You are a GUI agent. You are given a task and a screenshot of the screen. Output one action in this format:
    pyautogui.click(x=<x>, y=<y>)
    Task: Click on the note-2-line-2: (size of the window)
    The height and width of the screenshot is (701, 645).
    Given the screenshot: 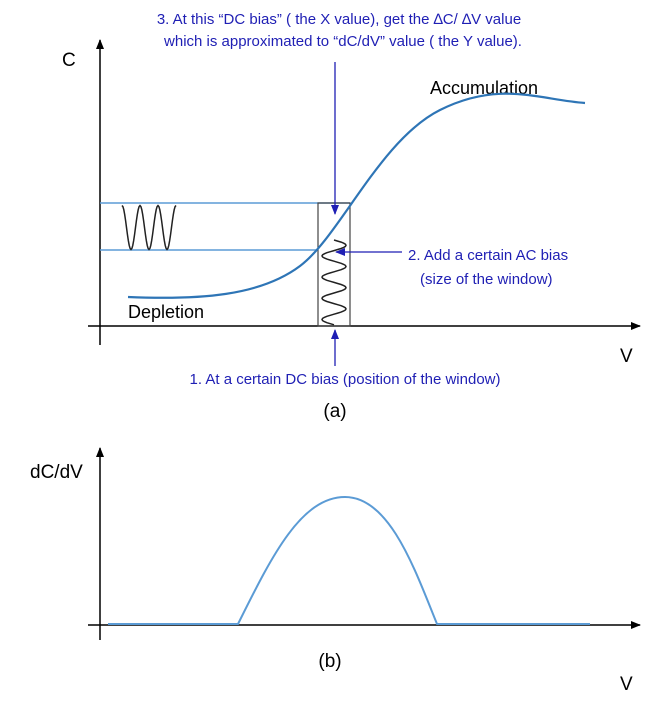 What is the action you would take?
    pyautogui.click(x=486, y=279)
    